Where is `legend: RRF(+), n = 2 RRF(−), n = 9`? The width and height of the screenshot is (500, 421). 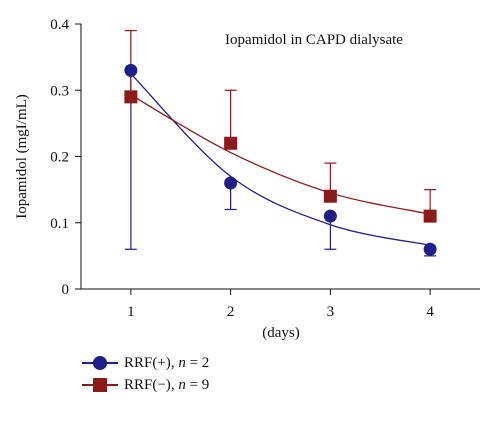 legend: RRF(+), n = 2 RRF(−), n = 9 is located at coordinates (145, 374).